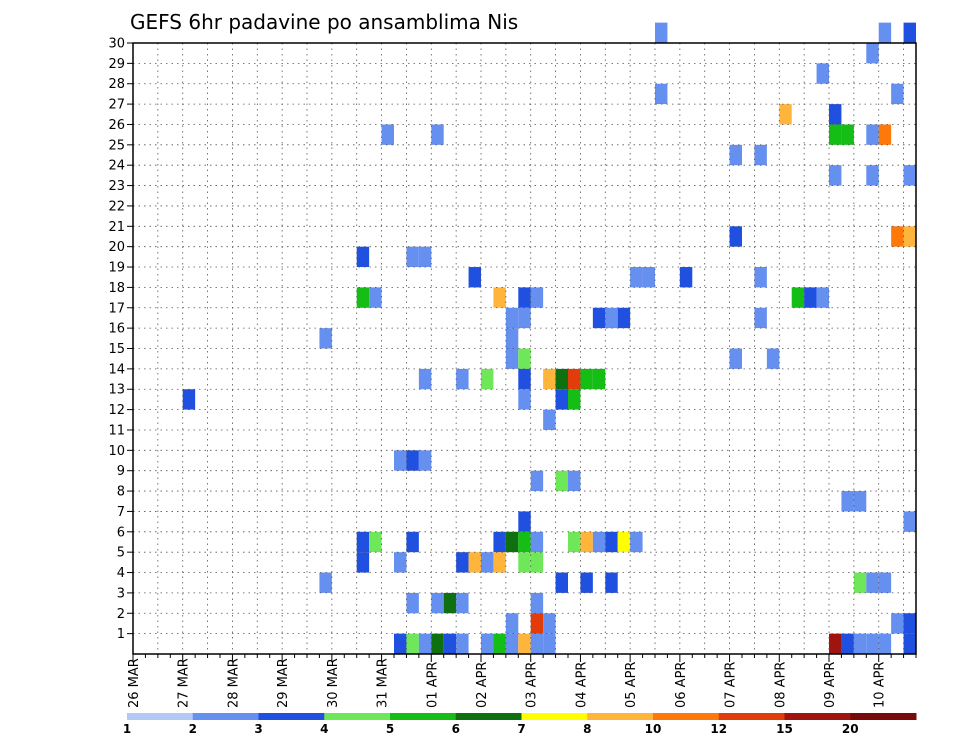 This screenshot has width=960, height=742. Describe the element at coordinates (121, 471) in the screenshot. I see `y-tick-label: 9` at that location.